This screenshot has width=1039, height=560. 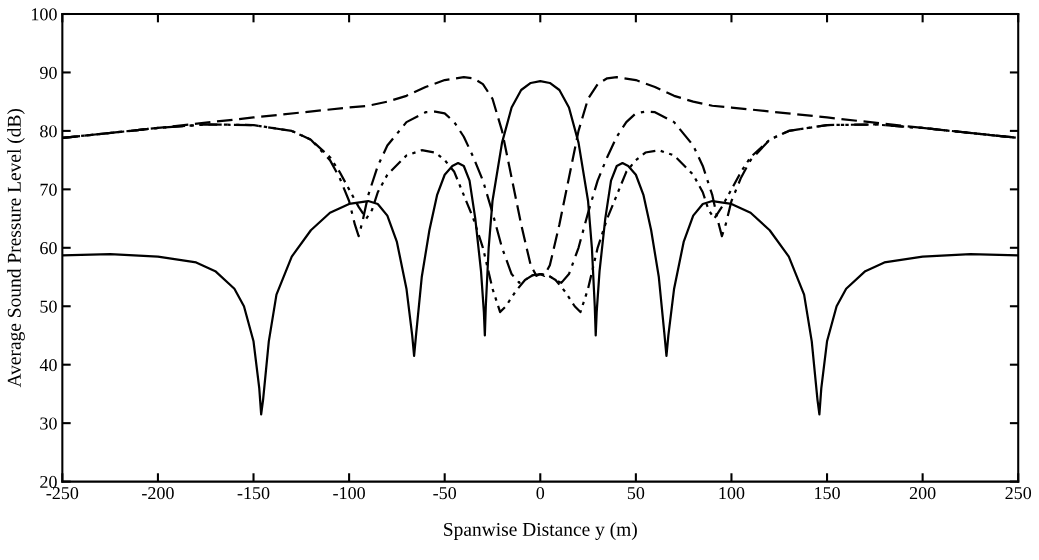 What do you see at coordinates (44, 14) in the screenshot?
I see `y-tick-label: 100` at bounding box center [44, 14].